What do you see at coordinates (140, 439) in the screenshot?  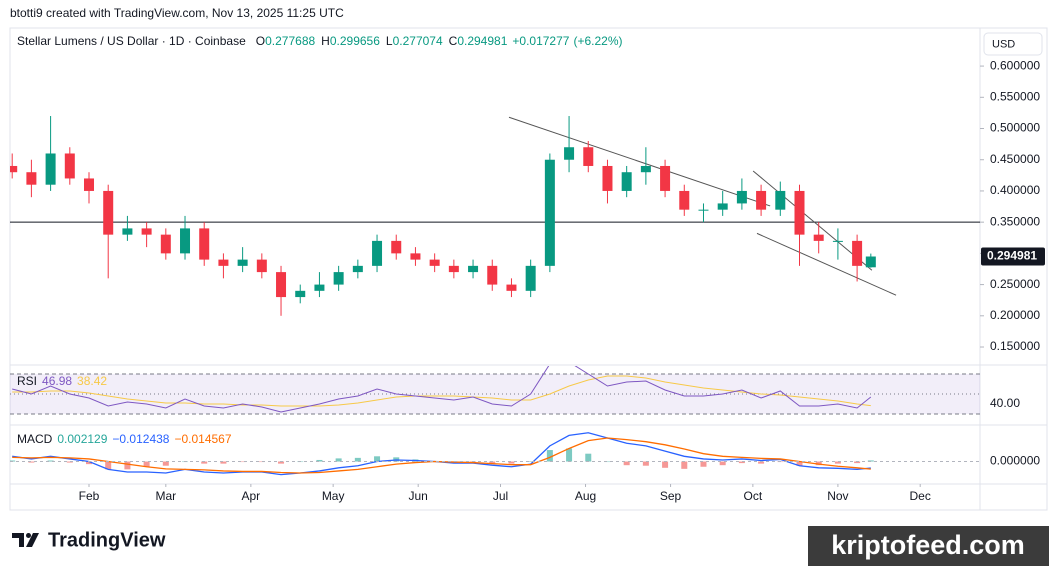 I see `macd-value: −0.012438` at bounding box center [140, 439].